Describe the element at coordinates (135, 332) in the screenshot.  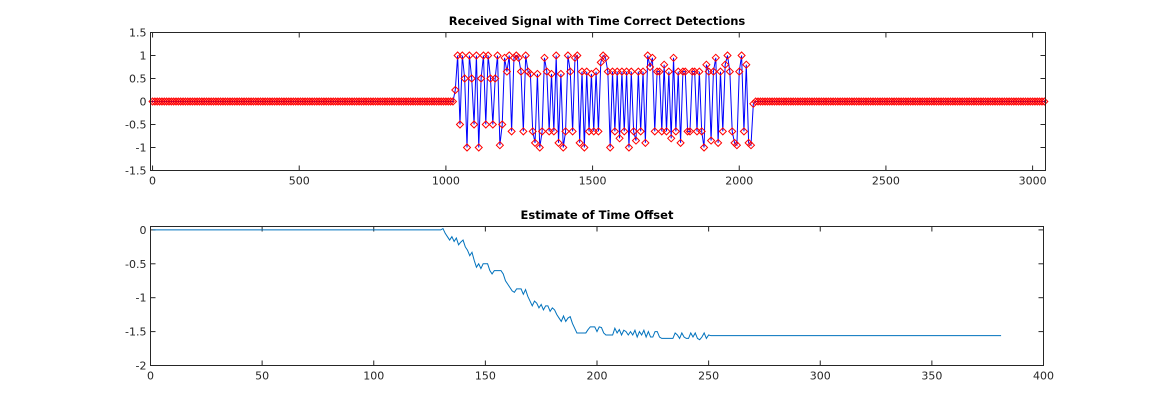
I see `bottom-ytick-label: -1.5` at that location.